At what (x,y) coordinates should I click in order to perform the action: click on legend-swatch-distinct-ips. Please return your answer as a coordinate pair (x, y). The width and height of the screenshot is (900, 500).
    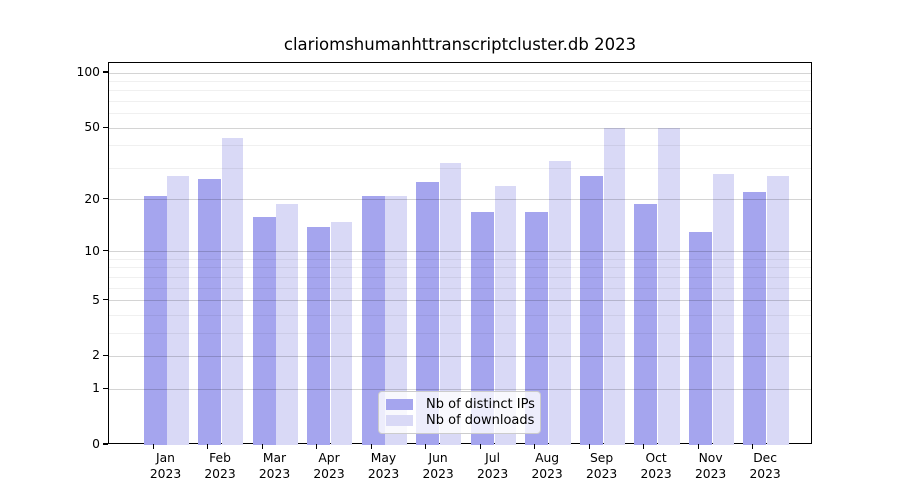
    Looking at the image, I should click on (399, 404).